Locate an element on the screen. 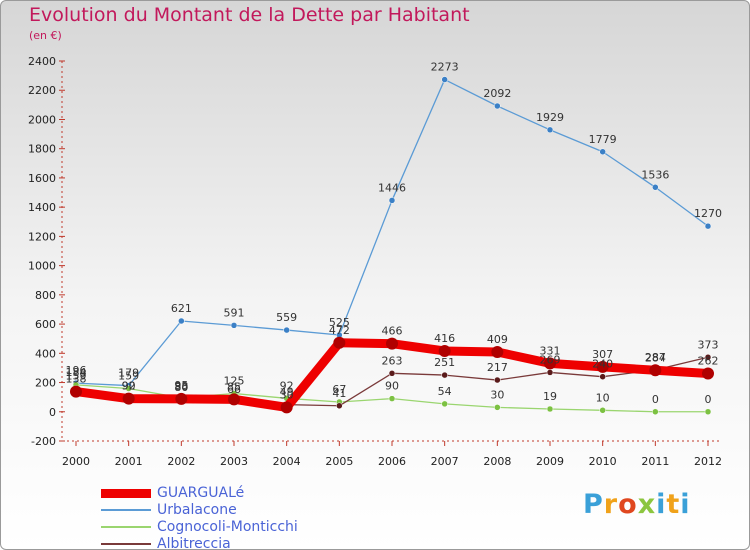 The width and height of the screenshot is (750, 550). data-label-albitreccia: 66 is located at coordinates (234, 389).